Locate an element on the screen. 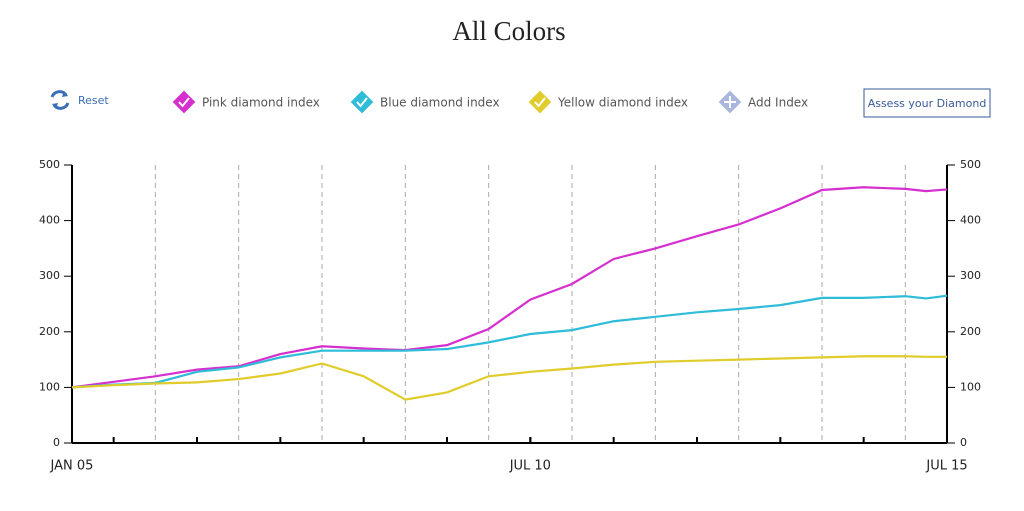  chart-title: All Colors is located at coordinates (508, 31).